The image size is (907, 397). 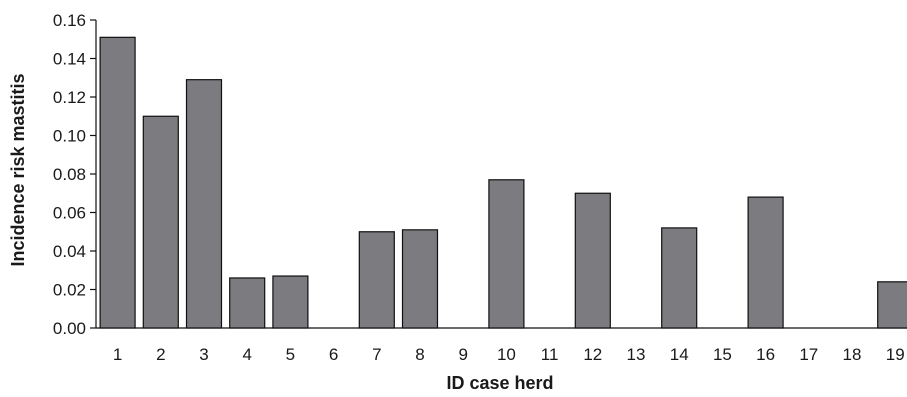 What do you see at coordinates (550, 354) in the screenshot?
I see `x-tick-label: 11` at bounding box center [550, 354].